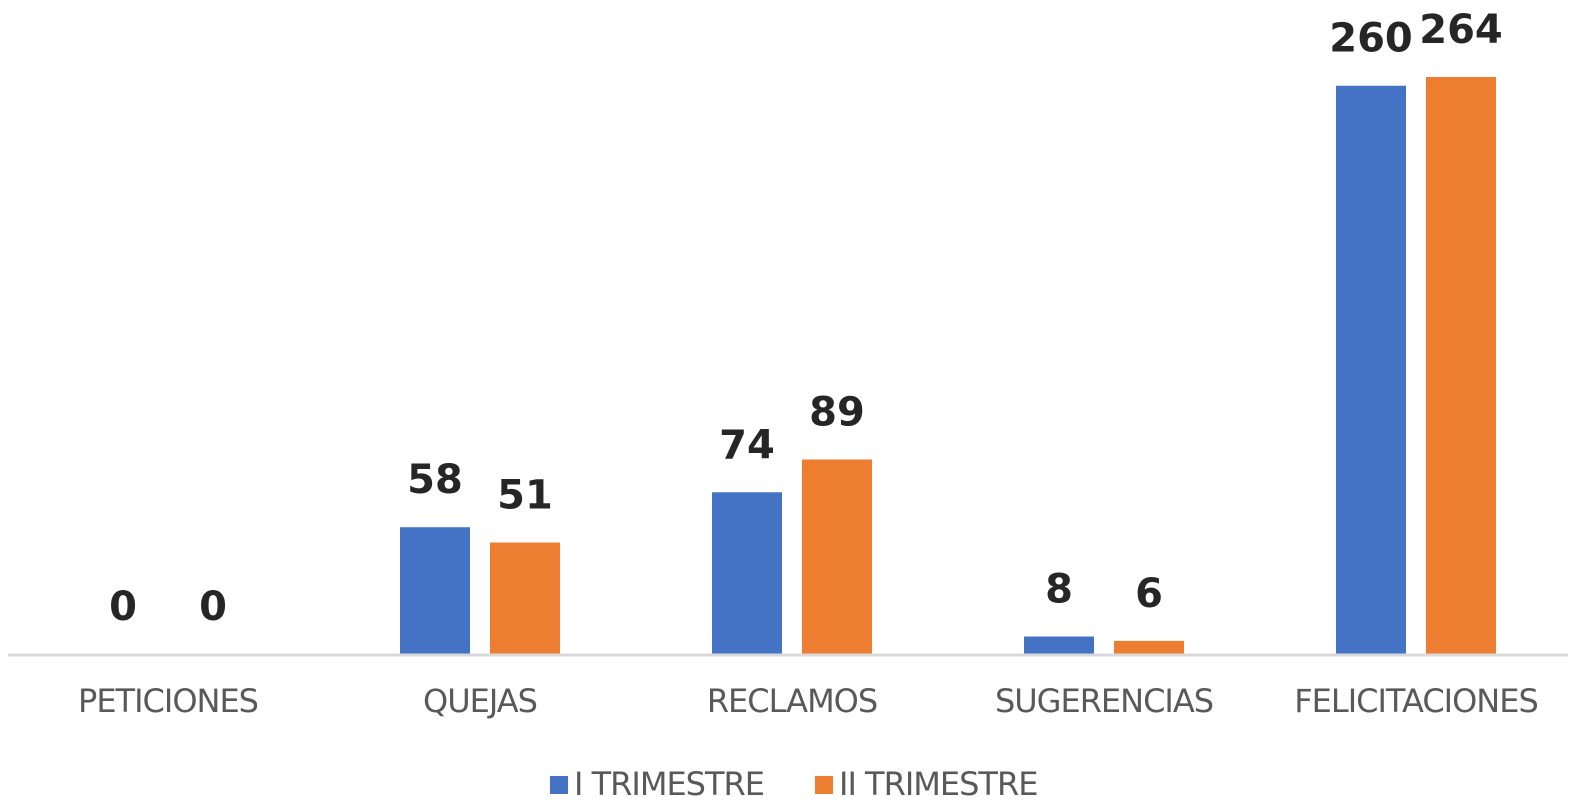 The height and width of the screenshot is (807, 1582). Describe the element at coordinates (1059, 590) in the screenshot. I see `data-label: 8` at that location.